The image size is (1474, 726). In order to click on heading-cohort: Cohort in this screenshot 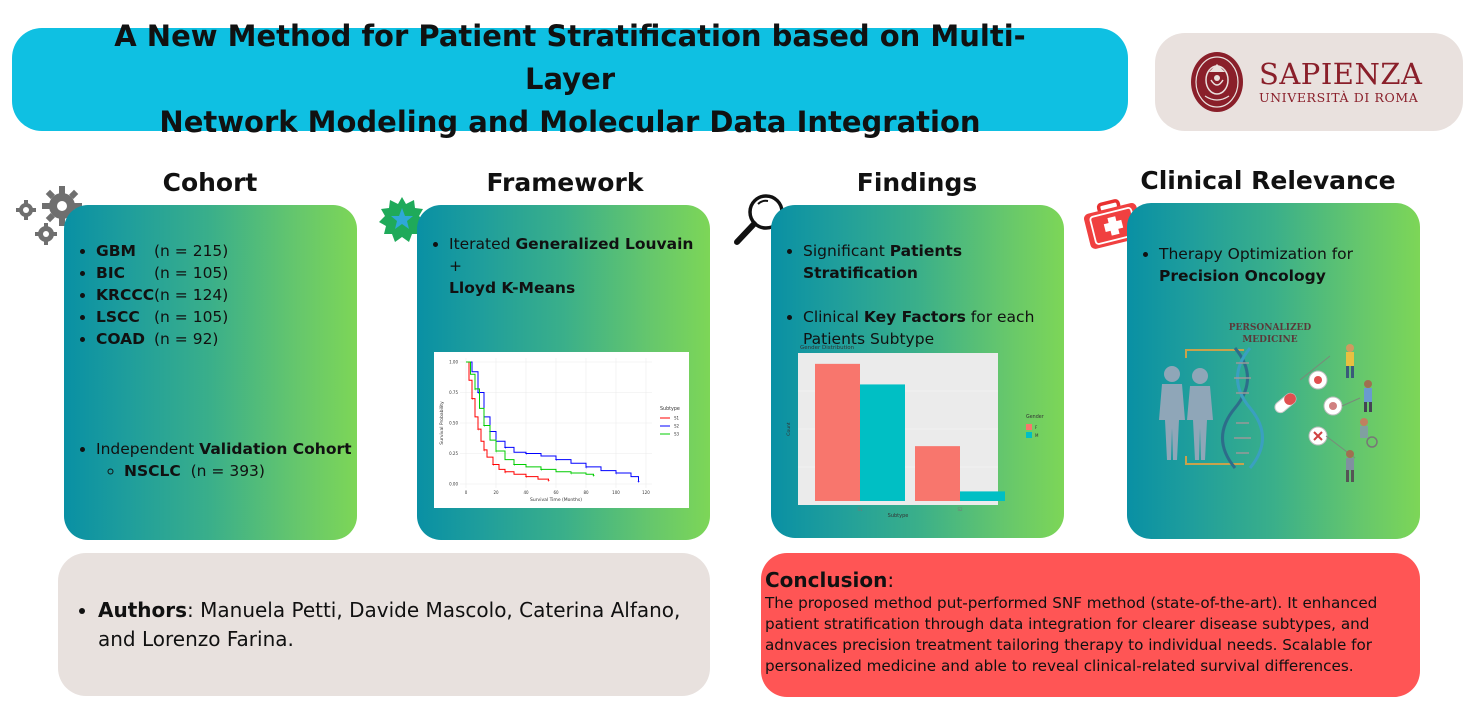, I will do `click(210, 182)`.